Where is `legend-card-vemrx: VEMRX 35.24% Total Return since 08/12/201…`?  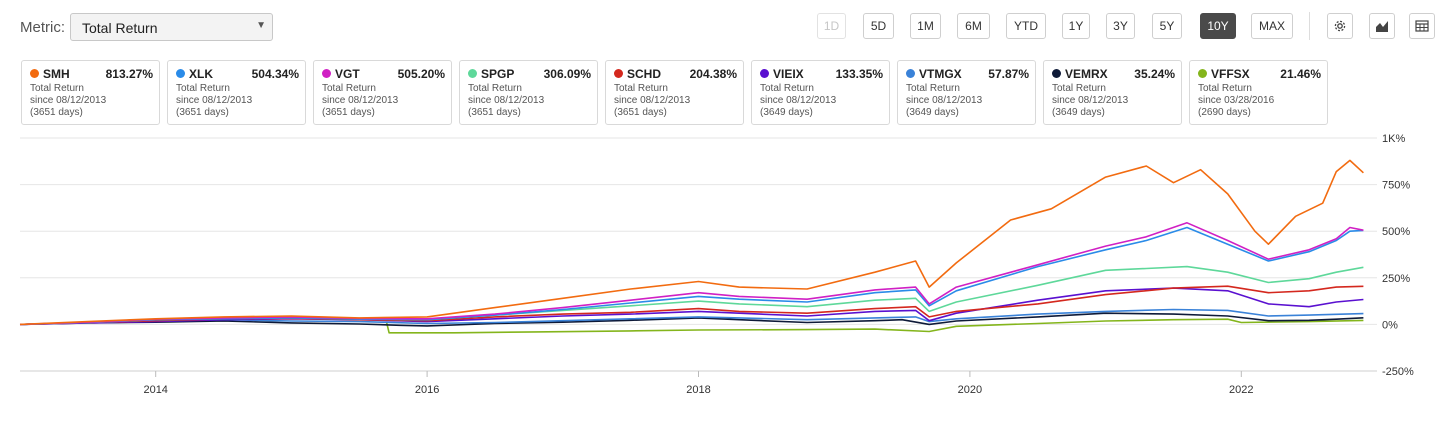 legend-card-vemrx: VEMRX 35.24% Total Return since 08/12/201… is located at coordinates (1112, 92).